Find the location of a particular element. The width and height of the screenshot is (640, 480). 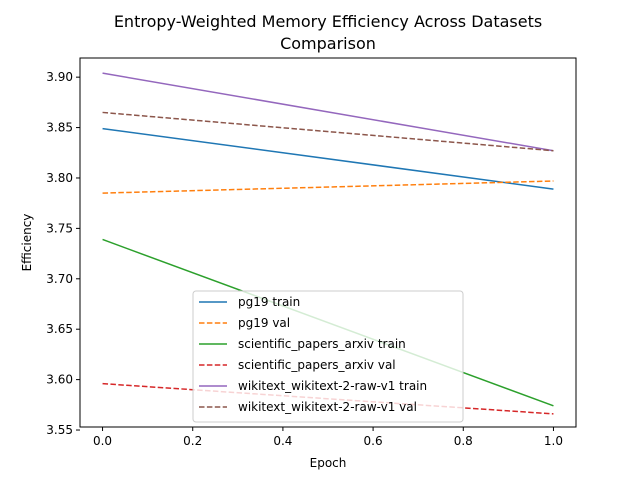

series-line-pg19-train is located at coordinates (328, 158).